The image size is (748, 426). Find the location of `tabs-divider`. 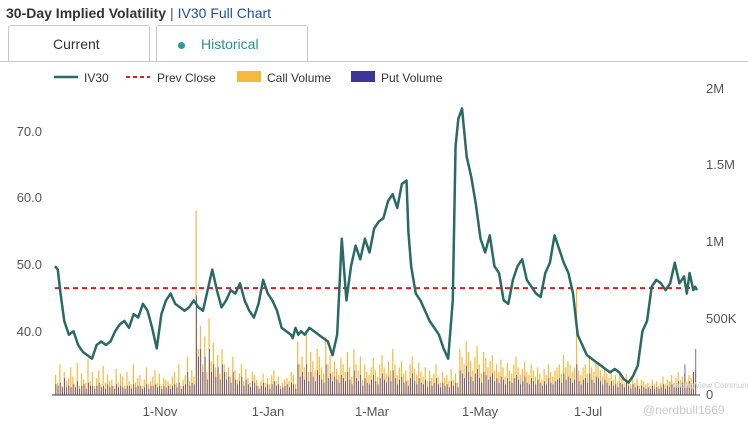

tabs-divider is located at coordinates (374, 61).